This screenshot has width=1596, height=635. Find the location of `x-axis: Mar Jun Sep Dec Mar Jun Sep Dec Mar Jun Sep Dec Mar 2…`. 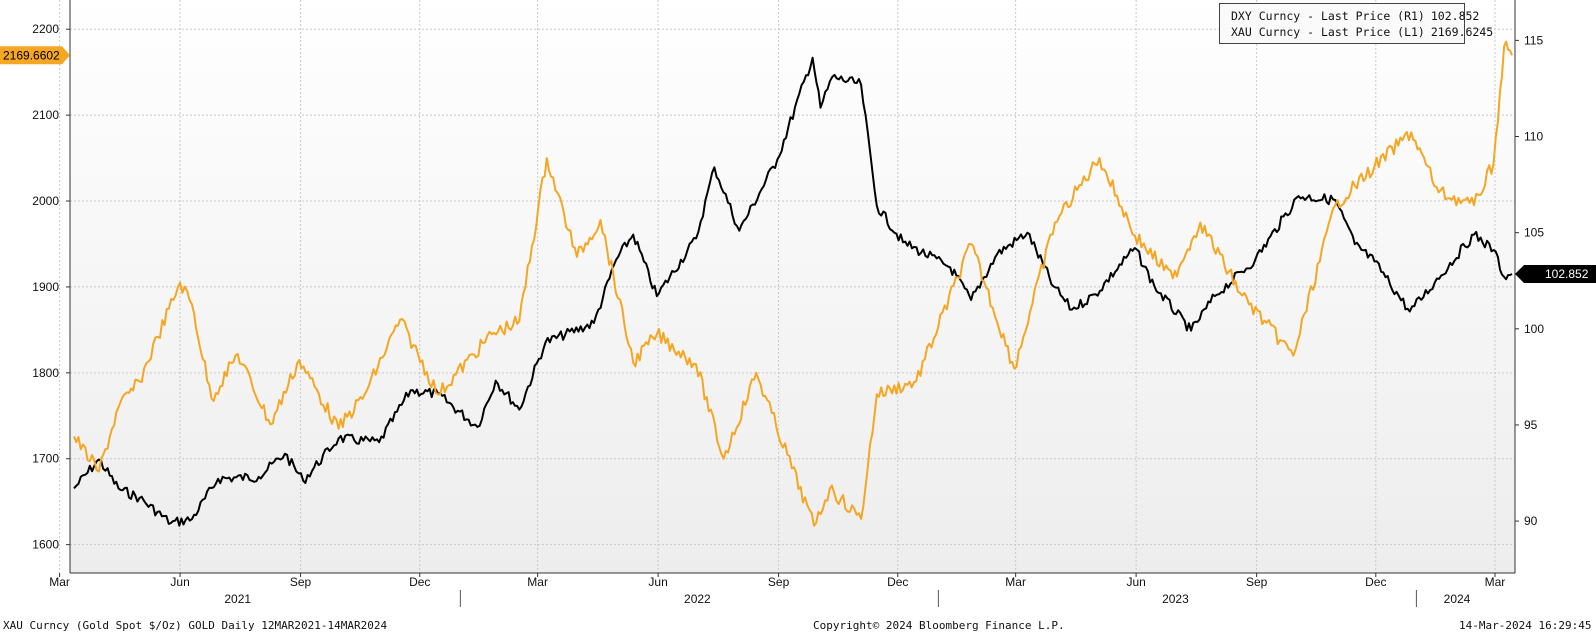

x-axis: Mar Jun Sep Dec Mar Jun Sep Dec Mar Jun Sep Dec Mar 2… is located at coordinates (782, 589).